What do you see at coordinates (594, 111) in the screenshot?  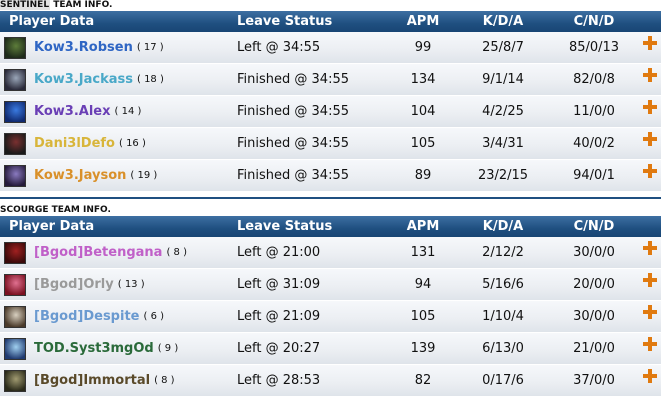 I see `cnd-value: 11/0/0` at bounding box center [594, 111].